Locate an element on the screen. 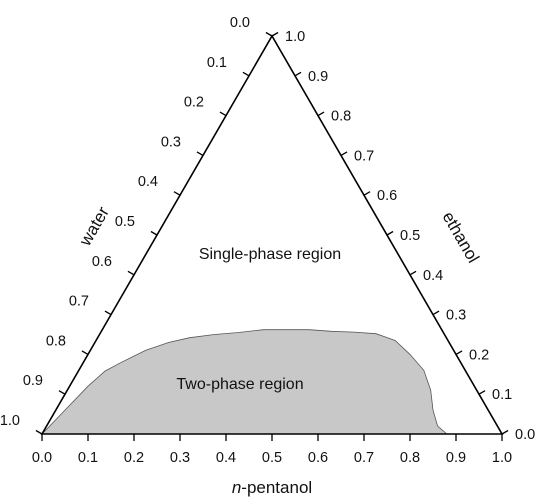 Image resolution: width=550 pixels, height=502 pixels. bottom-tick-label: 0.4 is located at coordinates (226, 458).